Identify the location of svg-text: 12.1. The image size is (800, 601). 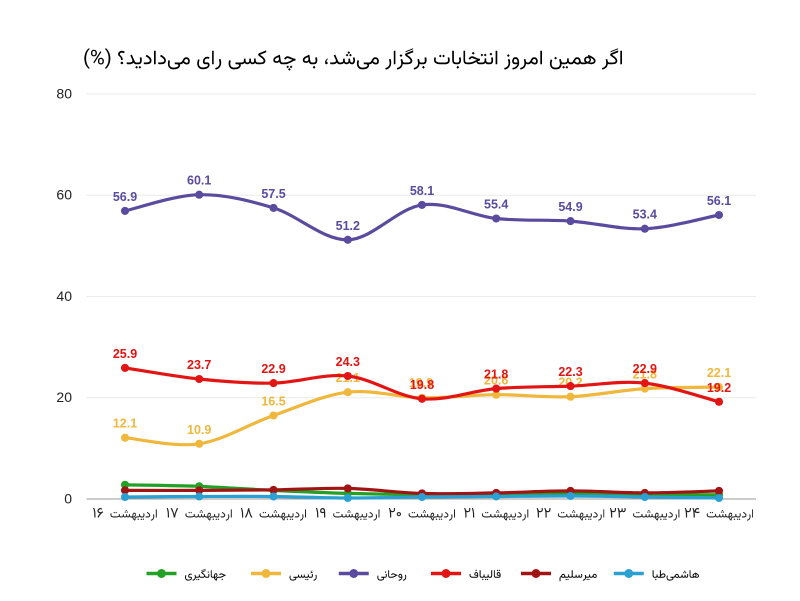
(125, 424).